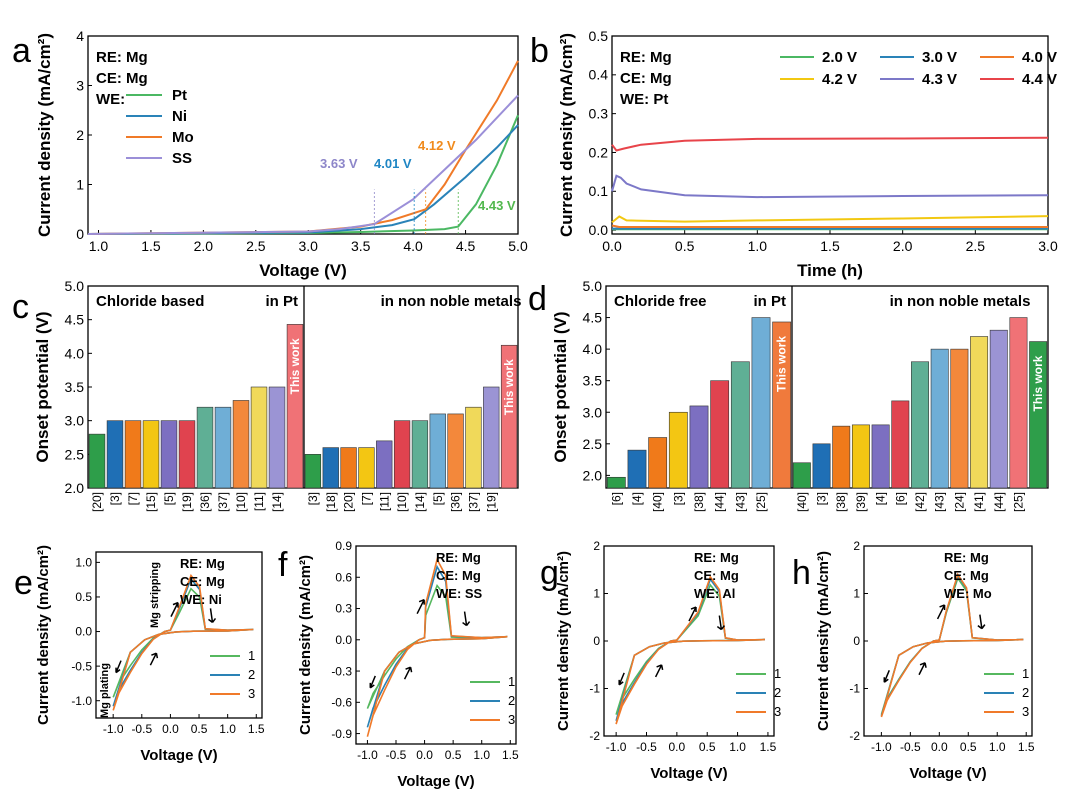  Describe the element at coordinates (830, 270) in the screenshot. I see `x-axis-label-b: Time (h)` at that location.